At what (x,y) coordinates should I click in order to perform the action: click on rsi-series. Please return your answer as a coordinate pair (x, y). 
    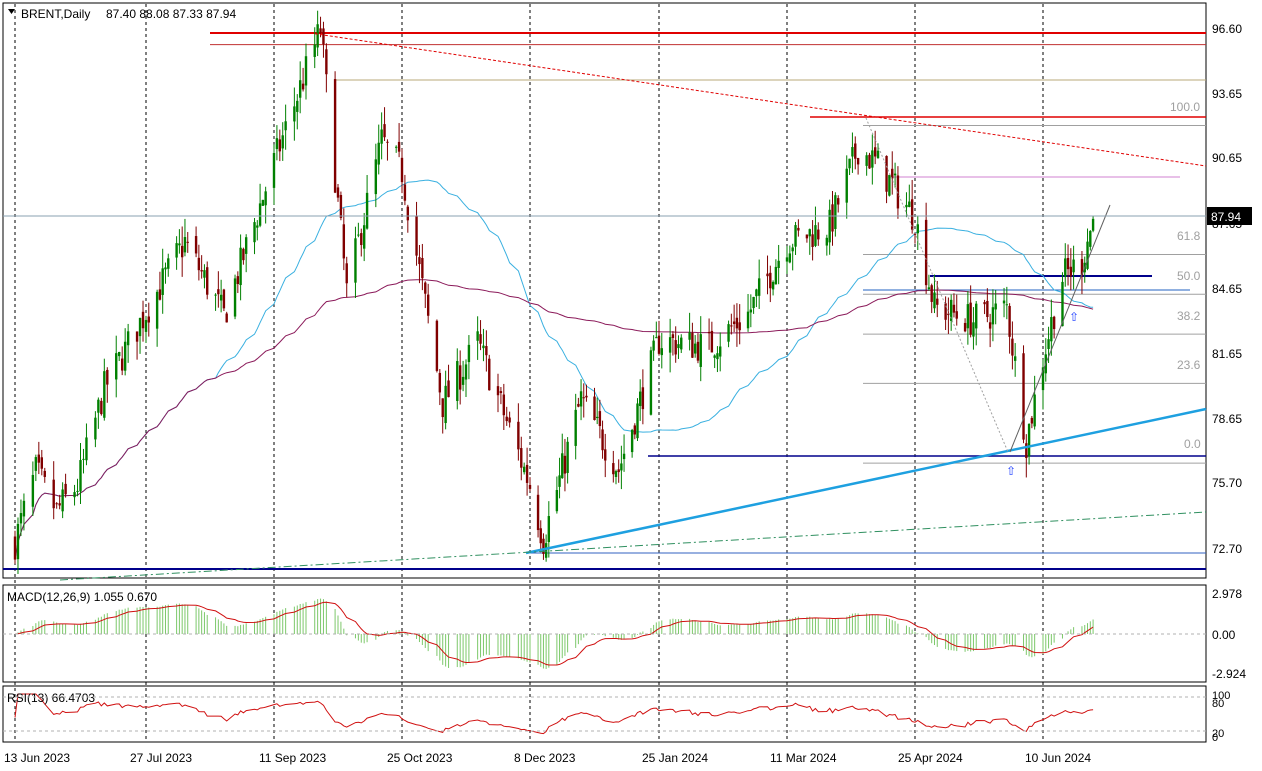
    Looking at the image, I should click on (554, 714).